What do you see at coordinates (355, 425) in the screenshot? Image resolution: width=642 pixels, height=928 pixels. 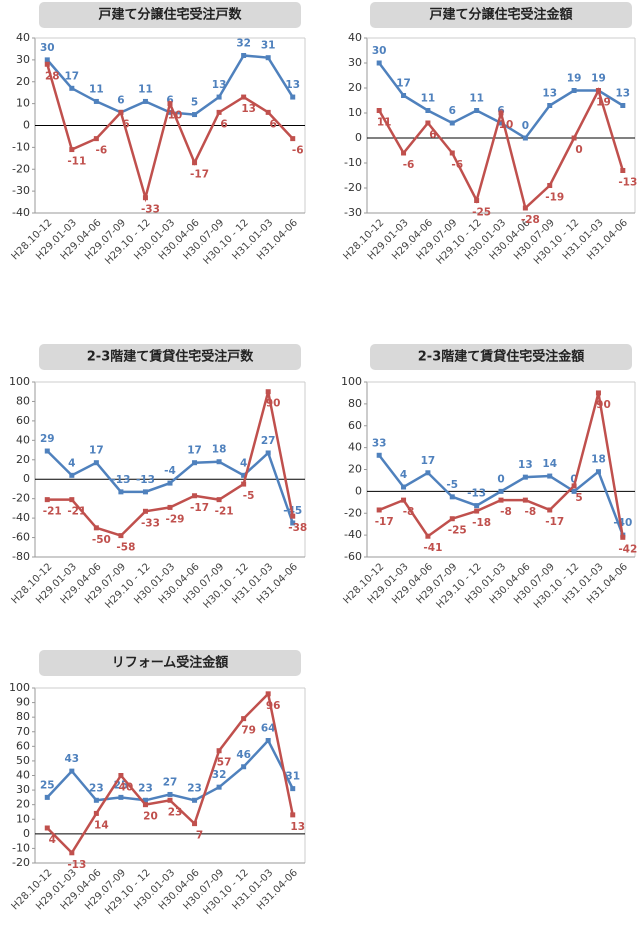 I see `y-tick-label: 60` at bounding box center [355, 425].